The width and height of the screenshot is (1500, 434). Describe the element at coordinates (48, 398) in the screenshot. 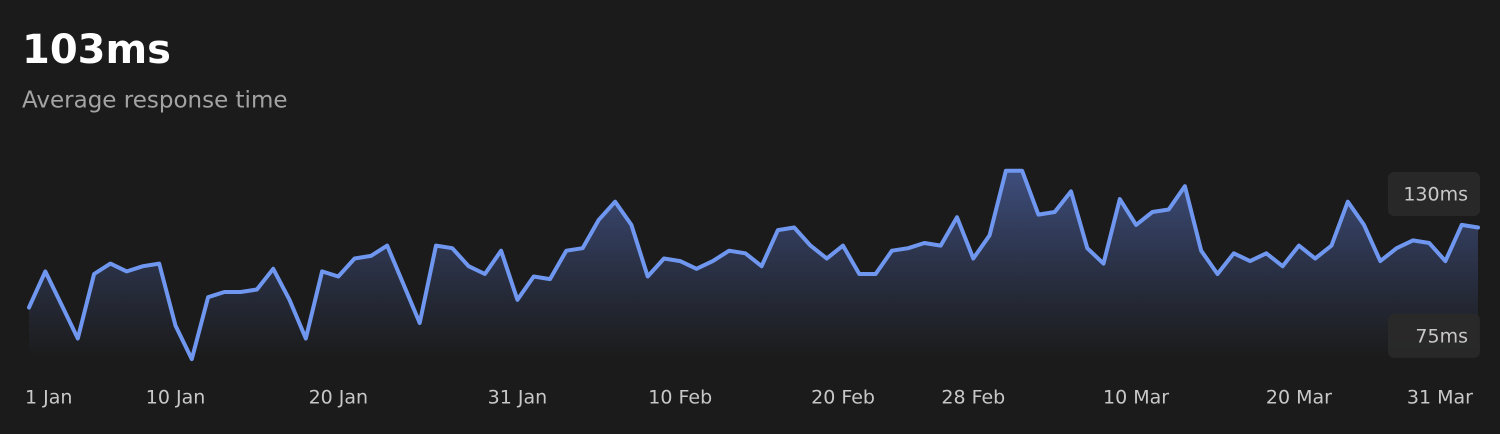

I see `x-tick-label: 1 Jan` at that location.